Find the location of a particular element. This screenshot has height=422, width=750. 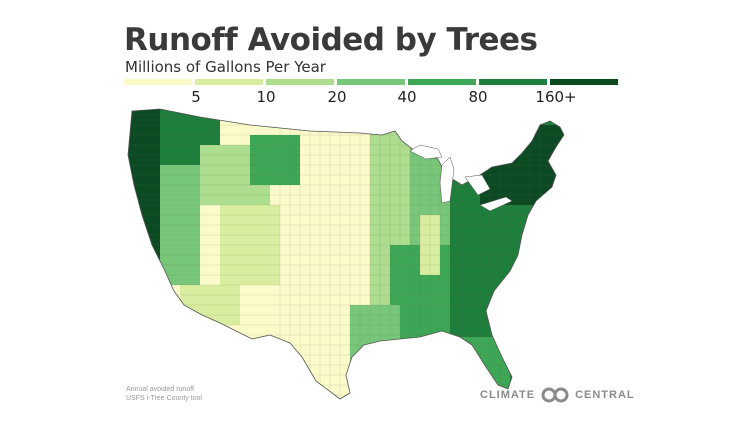

legend-ticks: 5 10 20 40 80 160+ is located at coordinates (371, 98).